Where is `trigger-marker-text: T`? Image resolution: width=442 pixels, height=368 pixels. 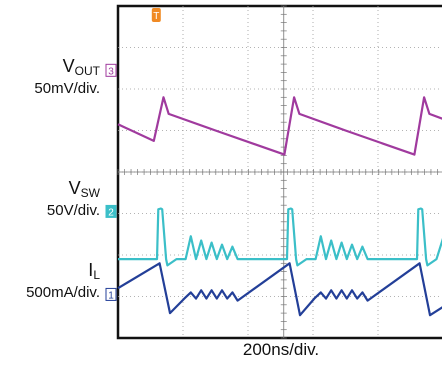 trigger-marker-text: T is located at coordinates (156, 16).